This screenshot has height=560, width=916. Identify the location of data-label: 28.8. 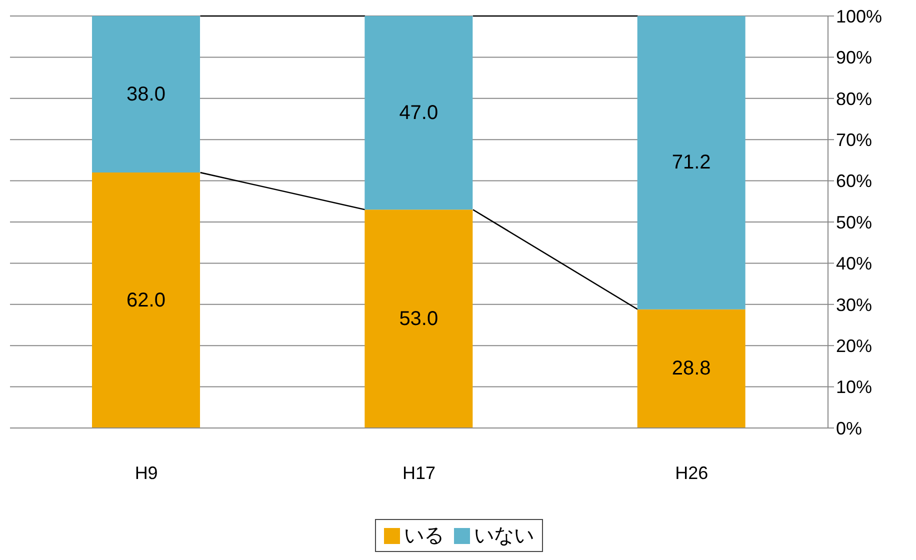
(691, 369).